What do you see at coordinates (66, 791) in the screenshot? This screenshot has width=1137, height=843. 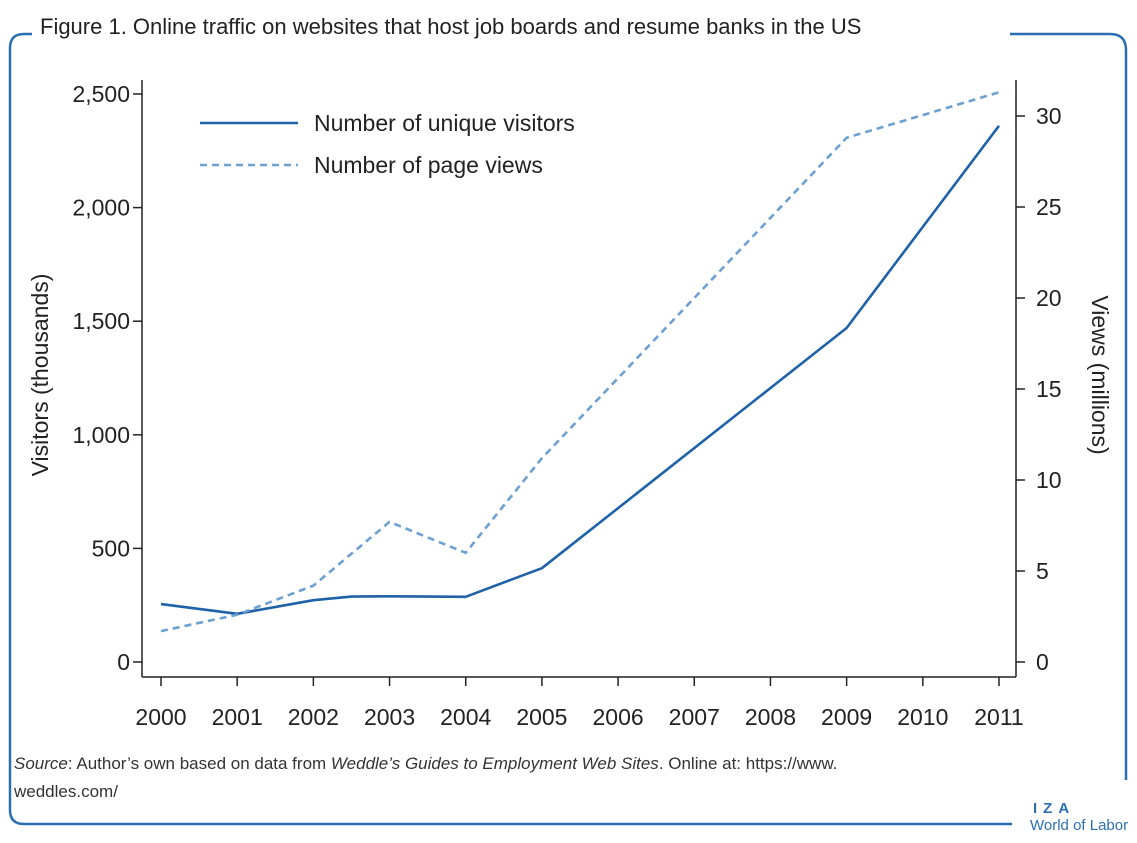 I see `source-url-tail: weddles.com/` at bounding box center [66, 791].